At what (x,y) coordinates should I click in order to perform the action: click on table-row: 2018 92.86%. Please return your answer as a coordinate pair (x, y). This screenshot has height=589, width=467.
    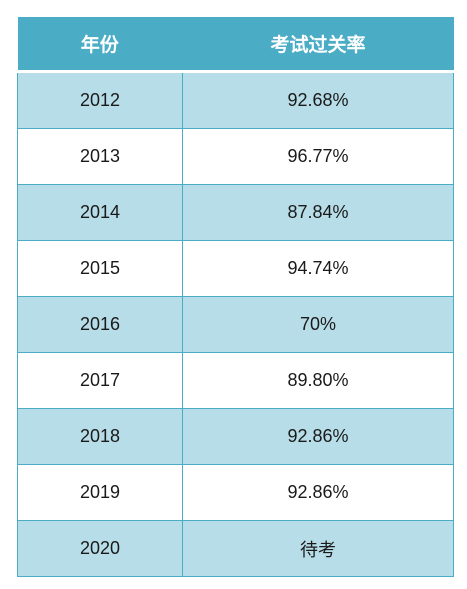
    Looking at the image, I should click on (235, 436).